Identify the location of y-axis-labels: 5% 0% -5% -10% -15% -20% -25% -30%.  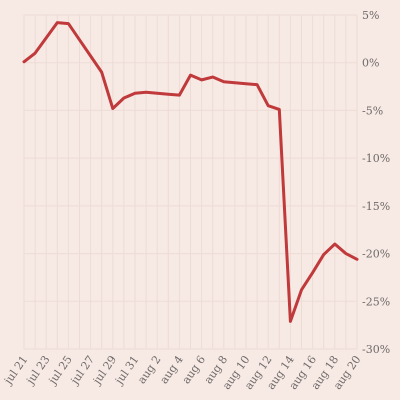
(376, 182).